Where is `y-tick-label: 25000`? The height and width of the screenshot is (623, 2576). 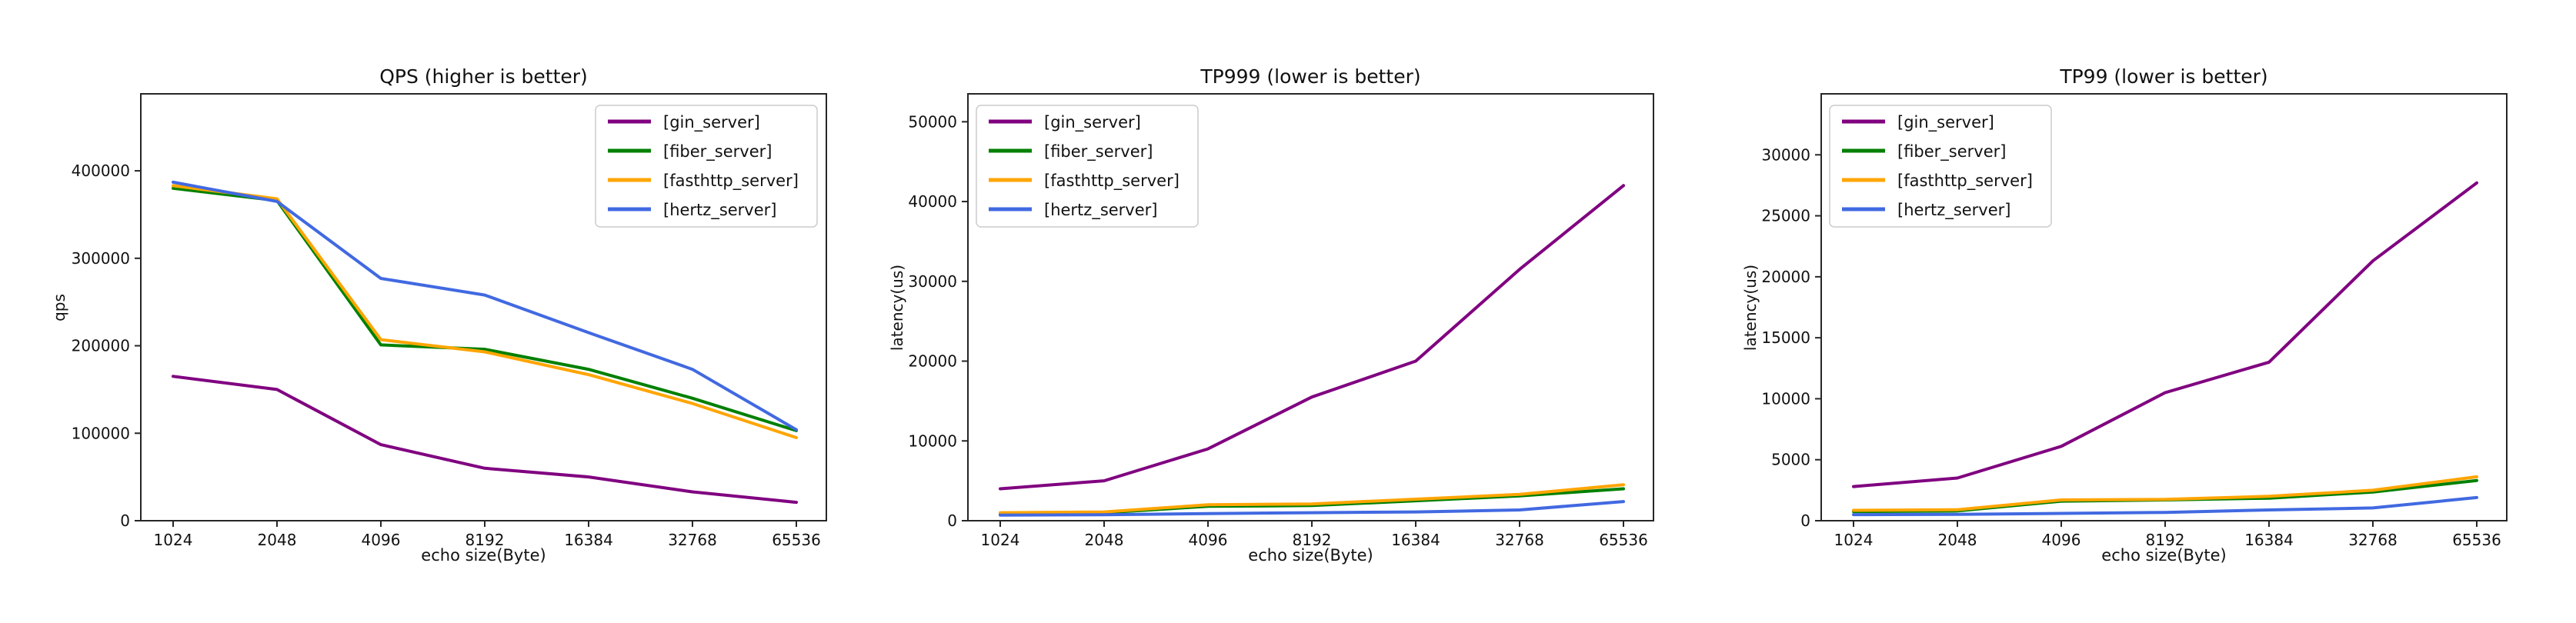 y-tick-label: 25000 is located at coordinates (1786, 216).